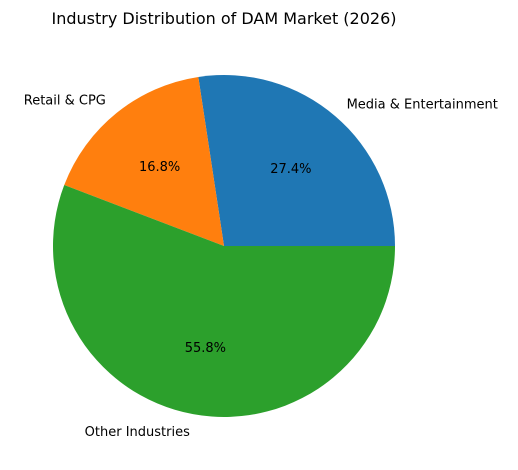  Describe the element at coordinates (422, 104) in the screenshot. I see `slice-label-media-and-entertainment: Media & Entertainment` at that location.